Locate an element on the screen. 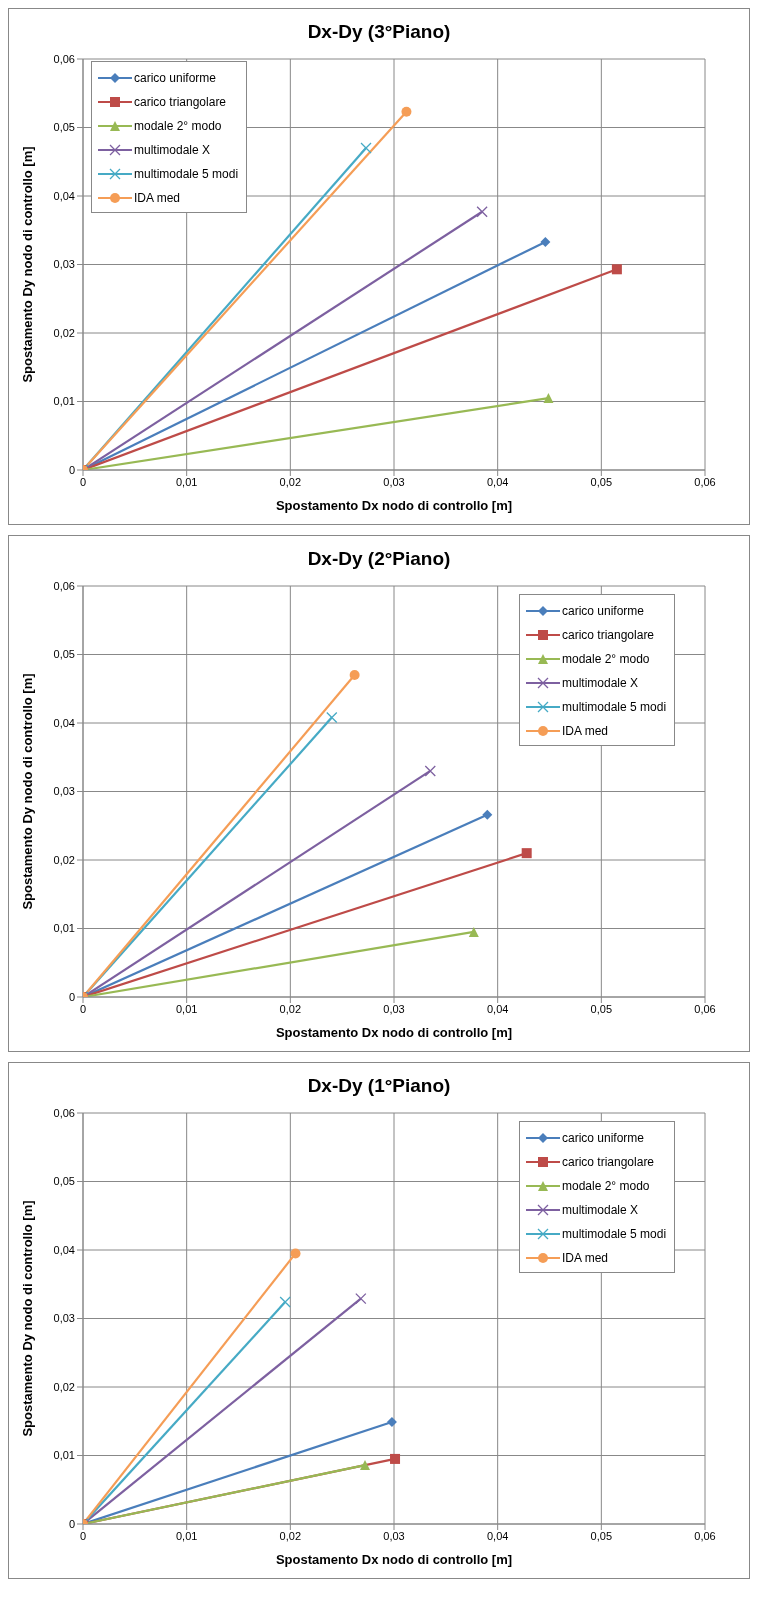 Image resolution: width=764 pixels, height=1612 pixels. chart-title: Dx-Dy (3°Piano) is located at coordinates (379, 32).